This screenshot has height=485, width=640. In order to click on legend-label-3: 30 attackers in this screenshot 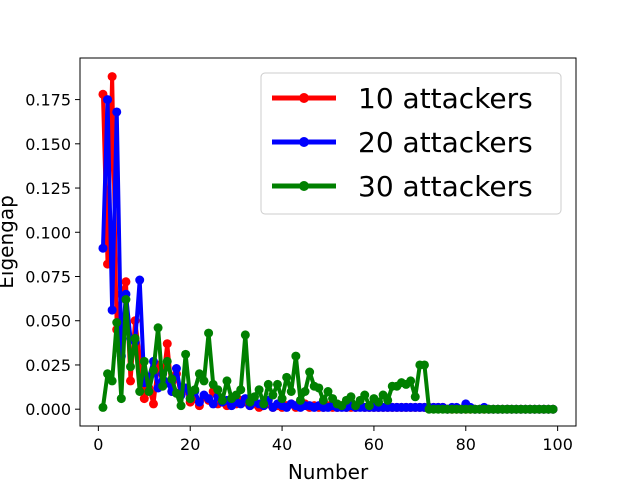, I will do `click(445, 186)`.